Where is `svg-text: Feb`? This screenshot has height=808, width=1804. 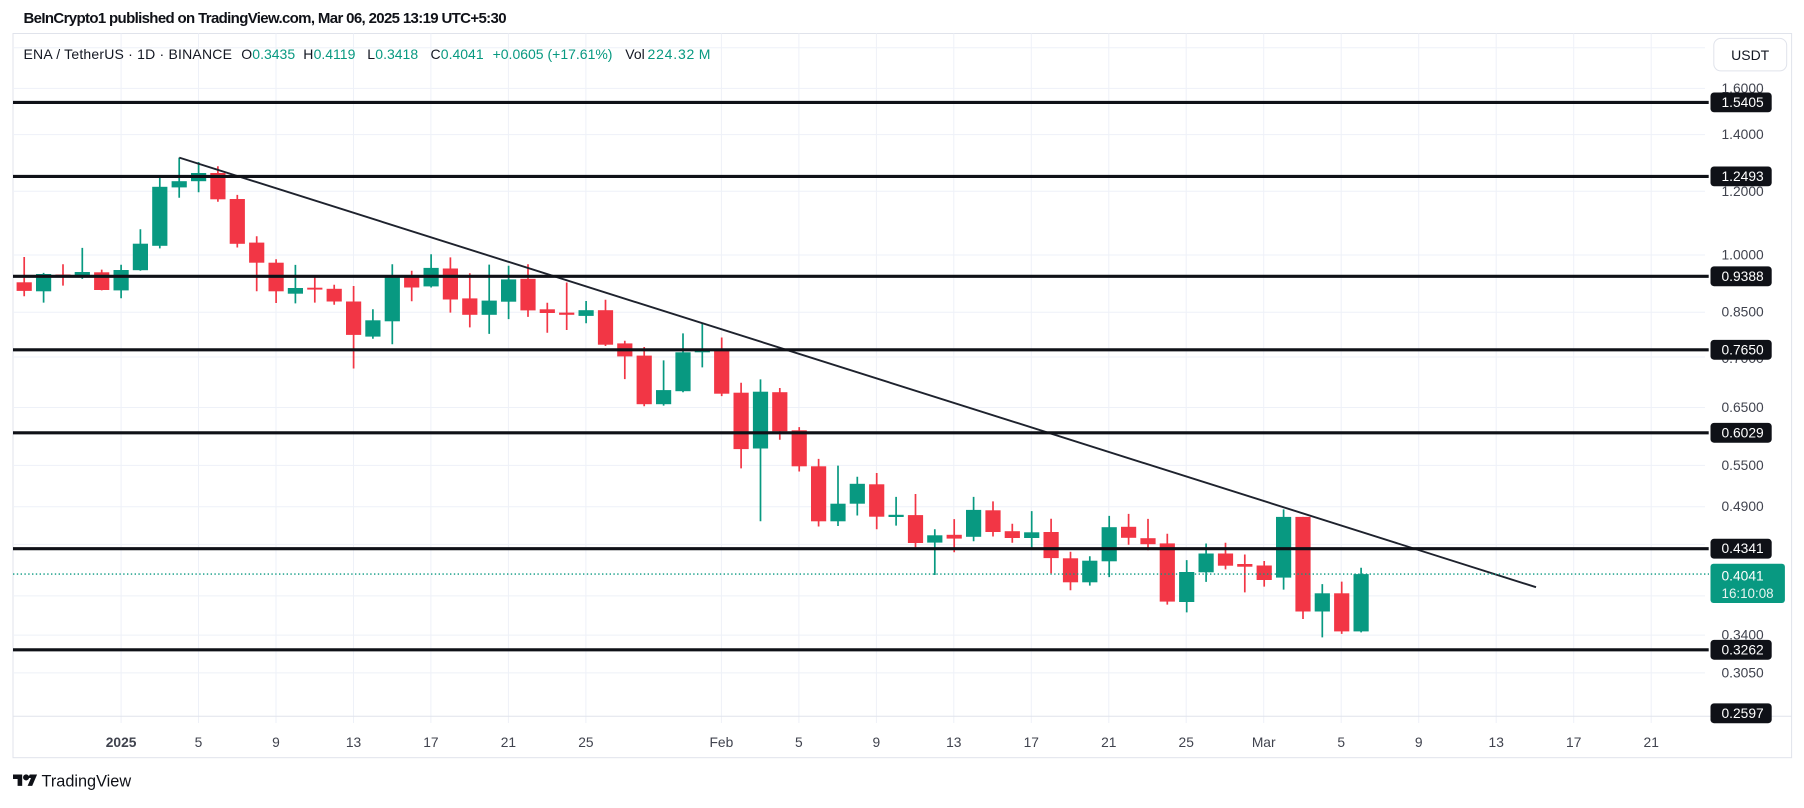
svg-text: Feb is located at coordinates (722, 742).